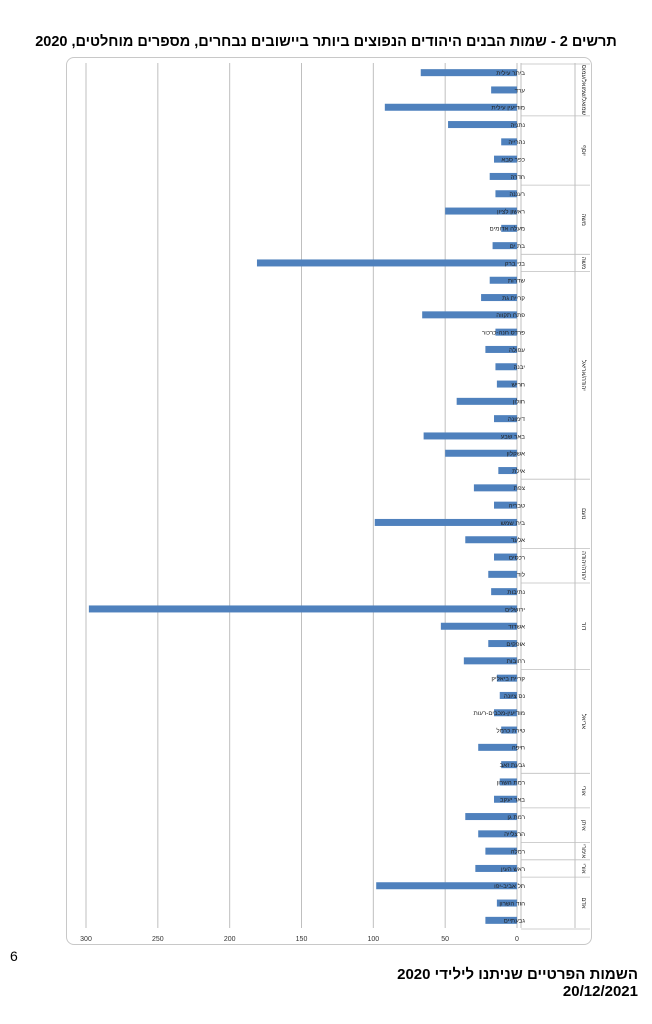 The width and height of the screenshot is (652, 1024). I want to click on category-label: הוד השרון, so click(512, 903).